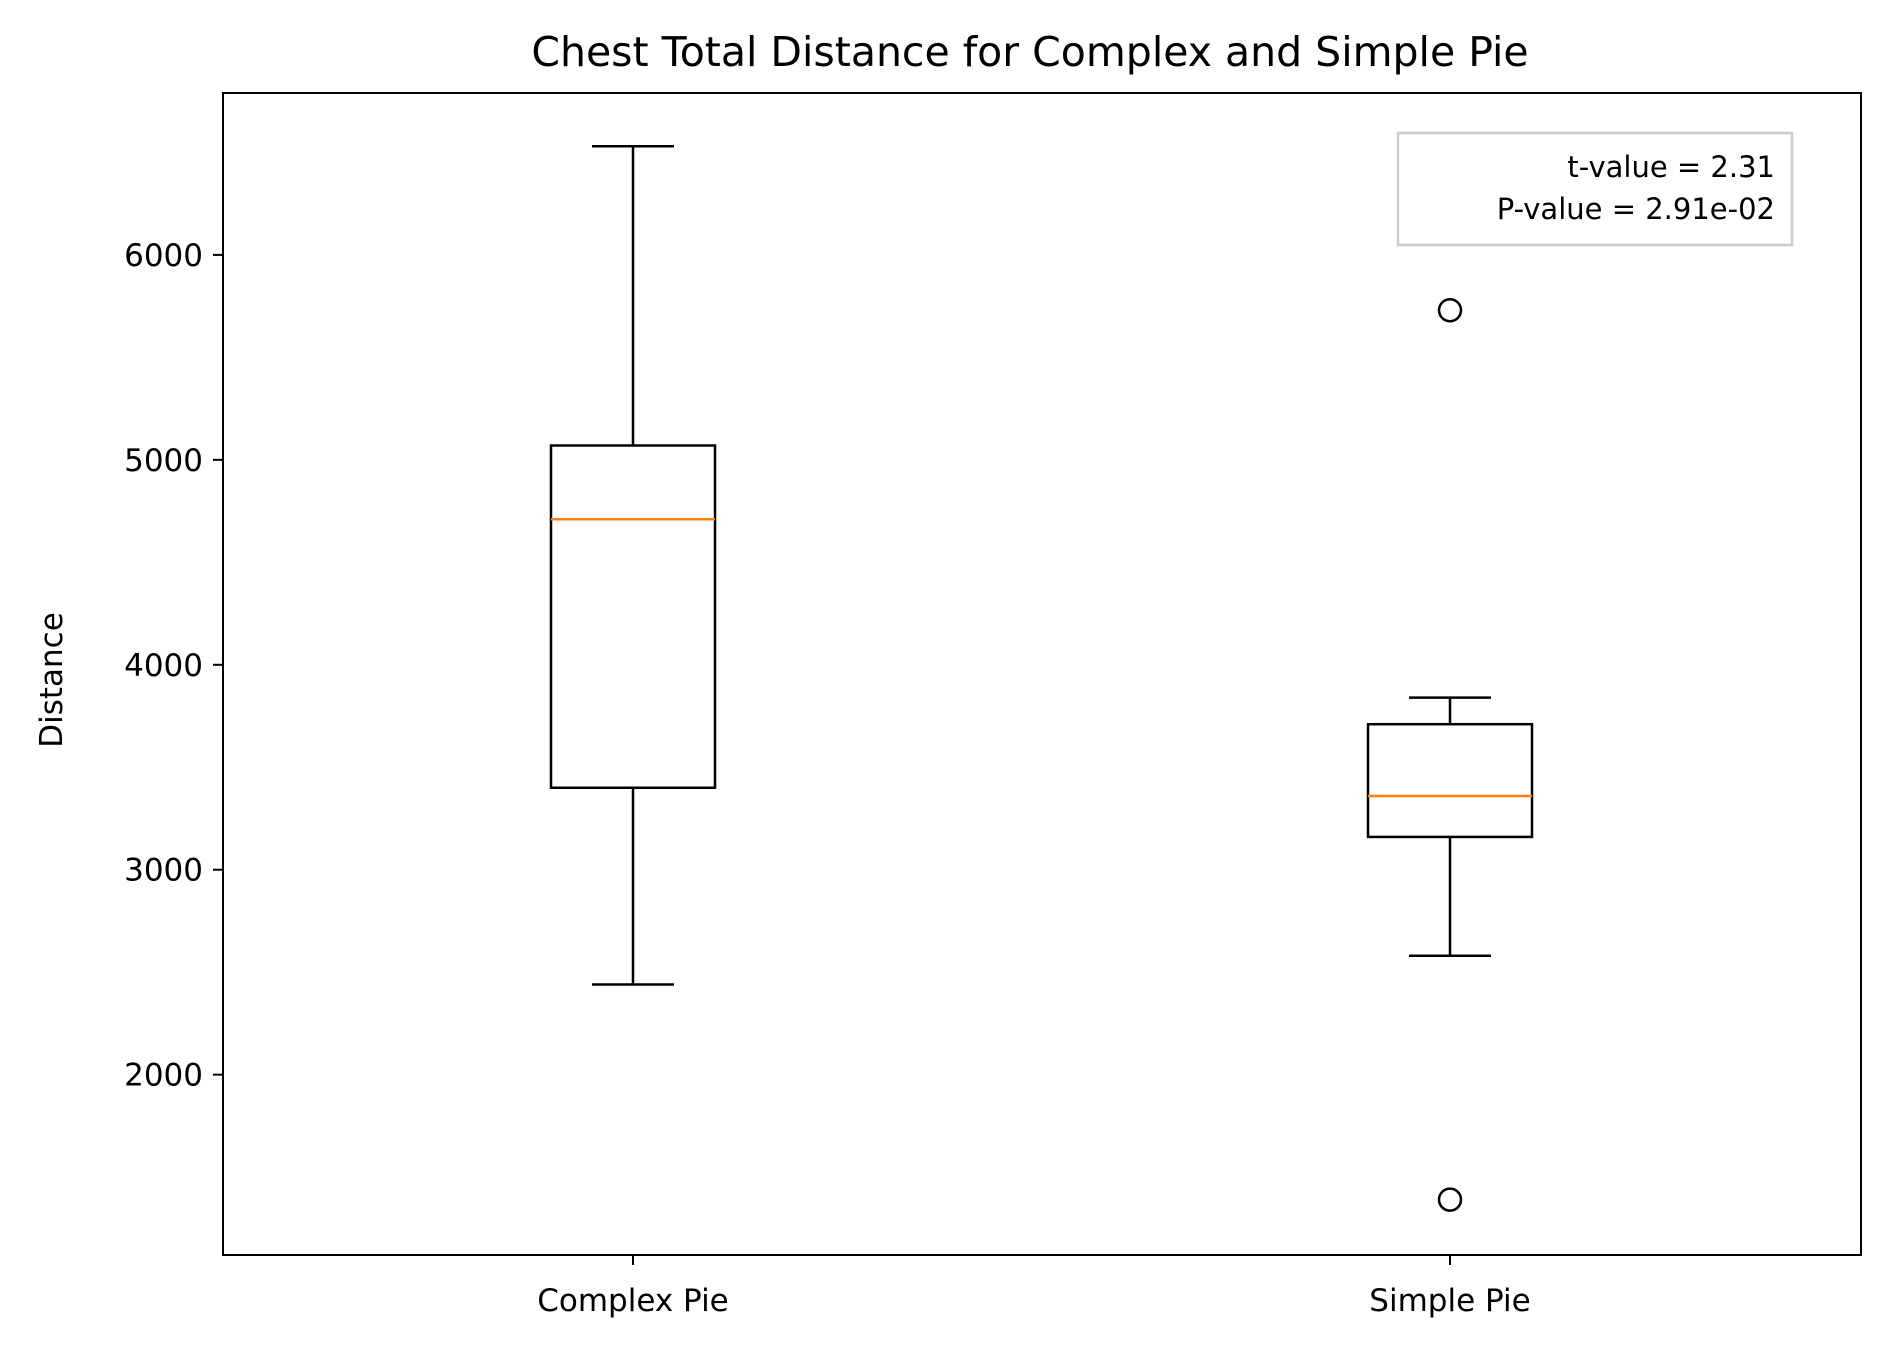 This screenshot has width=1879, height=1347. Describe the element at coordinates (163, 461) in the screenshot. I see `y-tick-label: 5000` at that location.